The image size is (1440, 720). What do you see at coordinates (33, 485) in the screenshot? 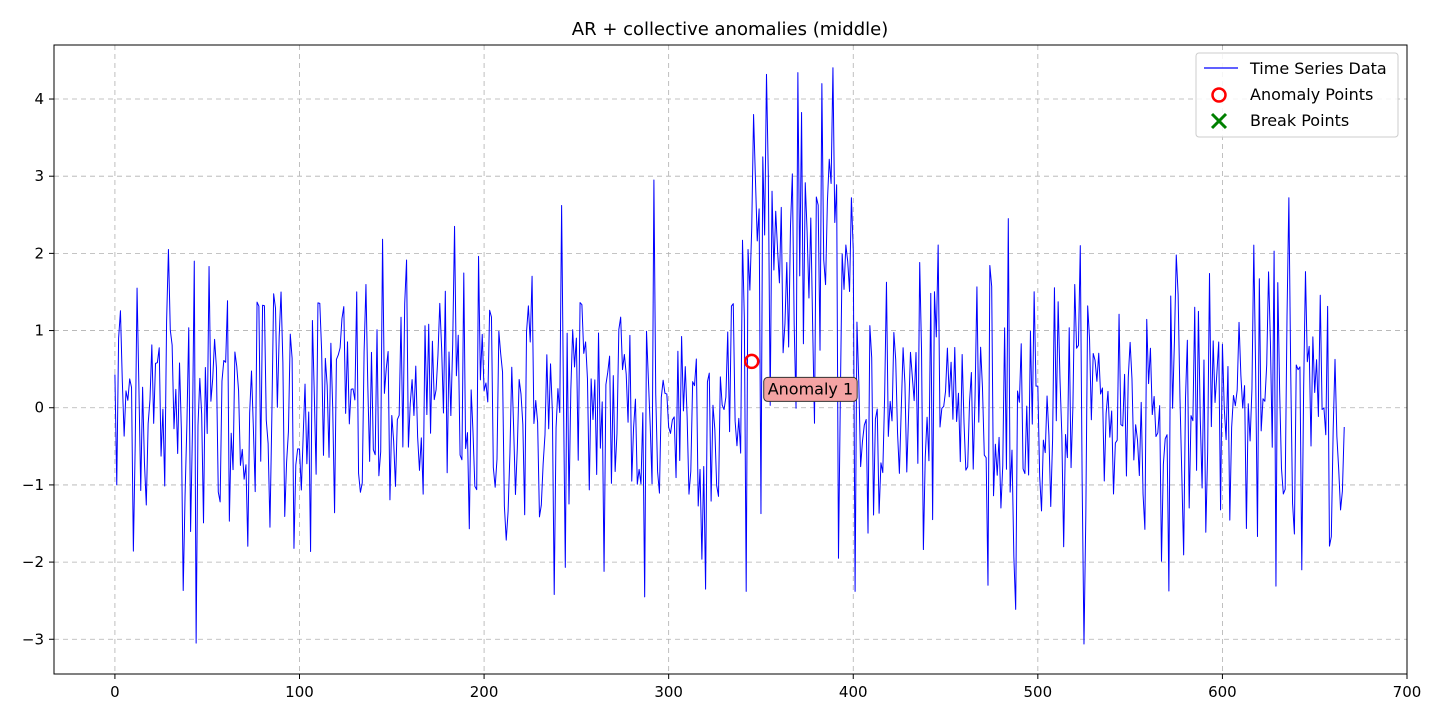
I see `y-tick-label: −1` at bounding box center [33, 485].